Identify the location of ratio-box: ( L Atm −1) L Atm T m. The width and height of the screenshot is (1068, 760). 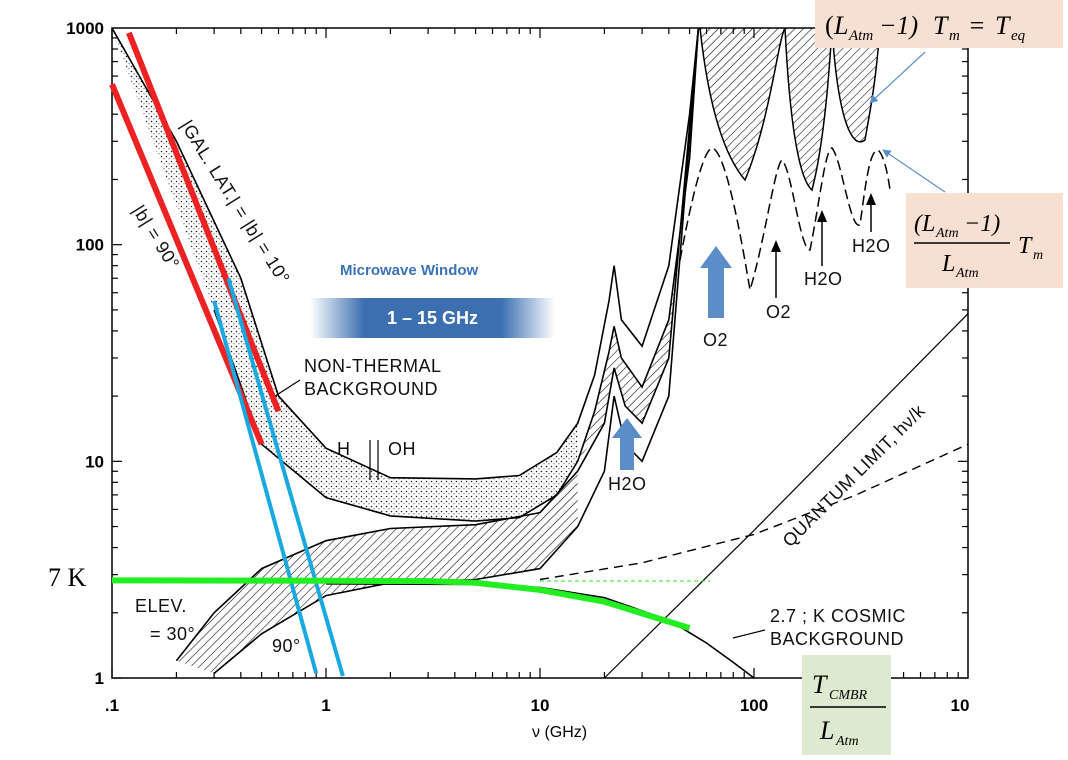
(984, 240).